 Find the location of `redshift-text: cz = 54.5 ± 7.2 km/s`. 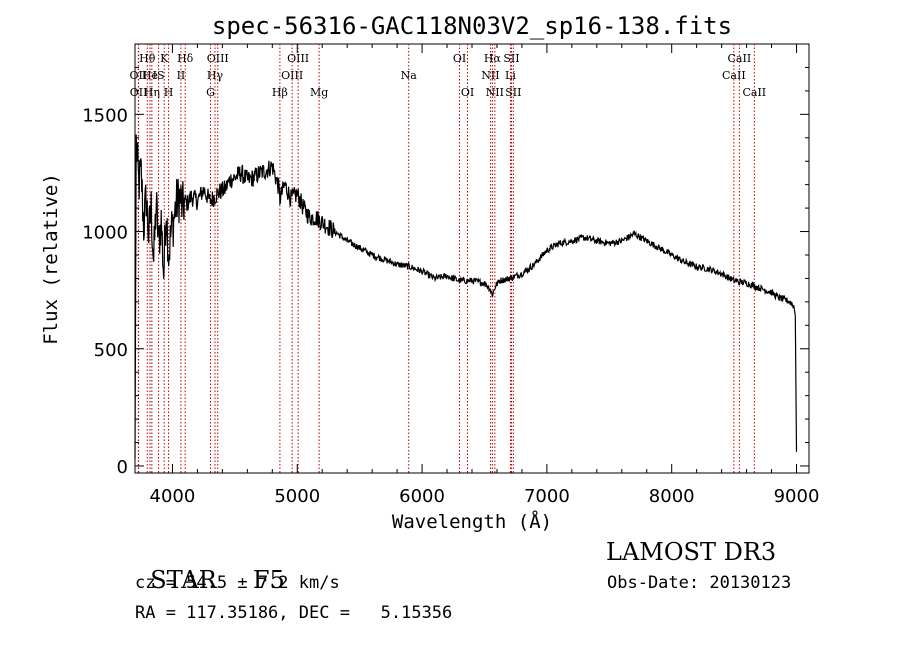

redshift-text: cz = 54.5 ± 7.2 km/s is located at coordinates (237, 583).